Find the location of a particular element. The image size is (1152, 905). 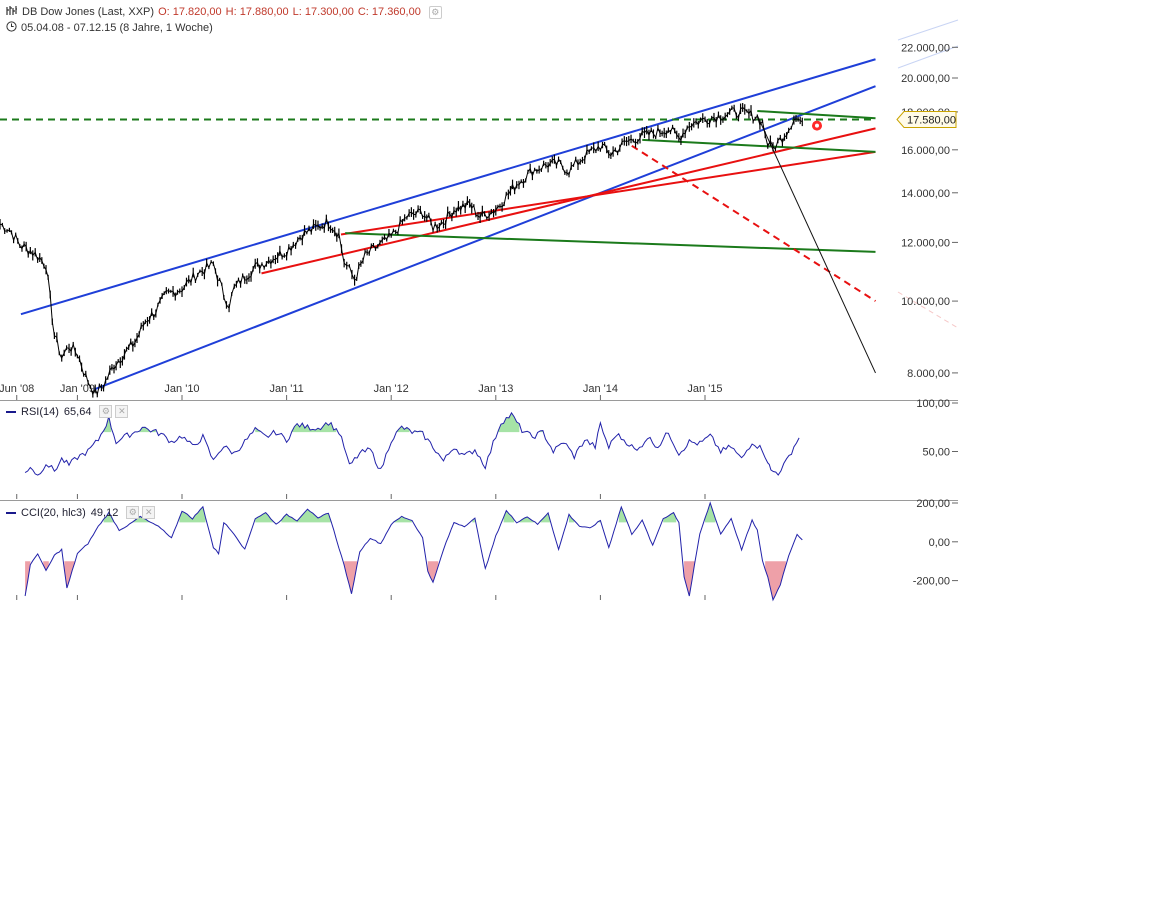

x-tick-label: Jun '08 is located at coordinates (17, 389).